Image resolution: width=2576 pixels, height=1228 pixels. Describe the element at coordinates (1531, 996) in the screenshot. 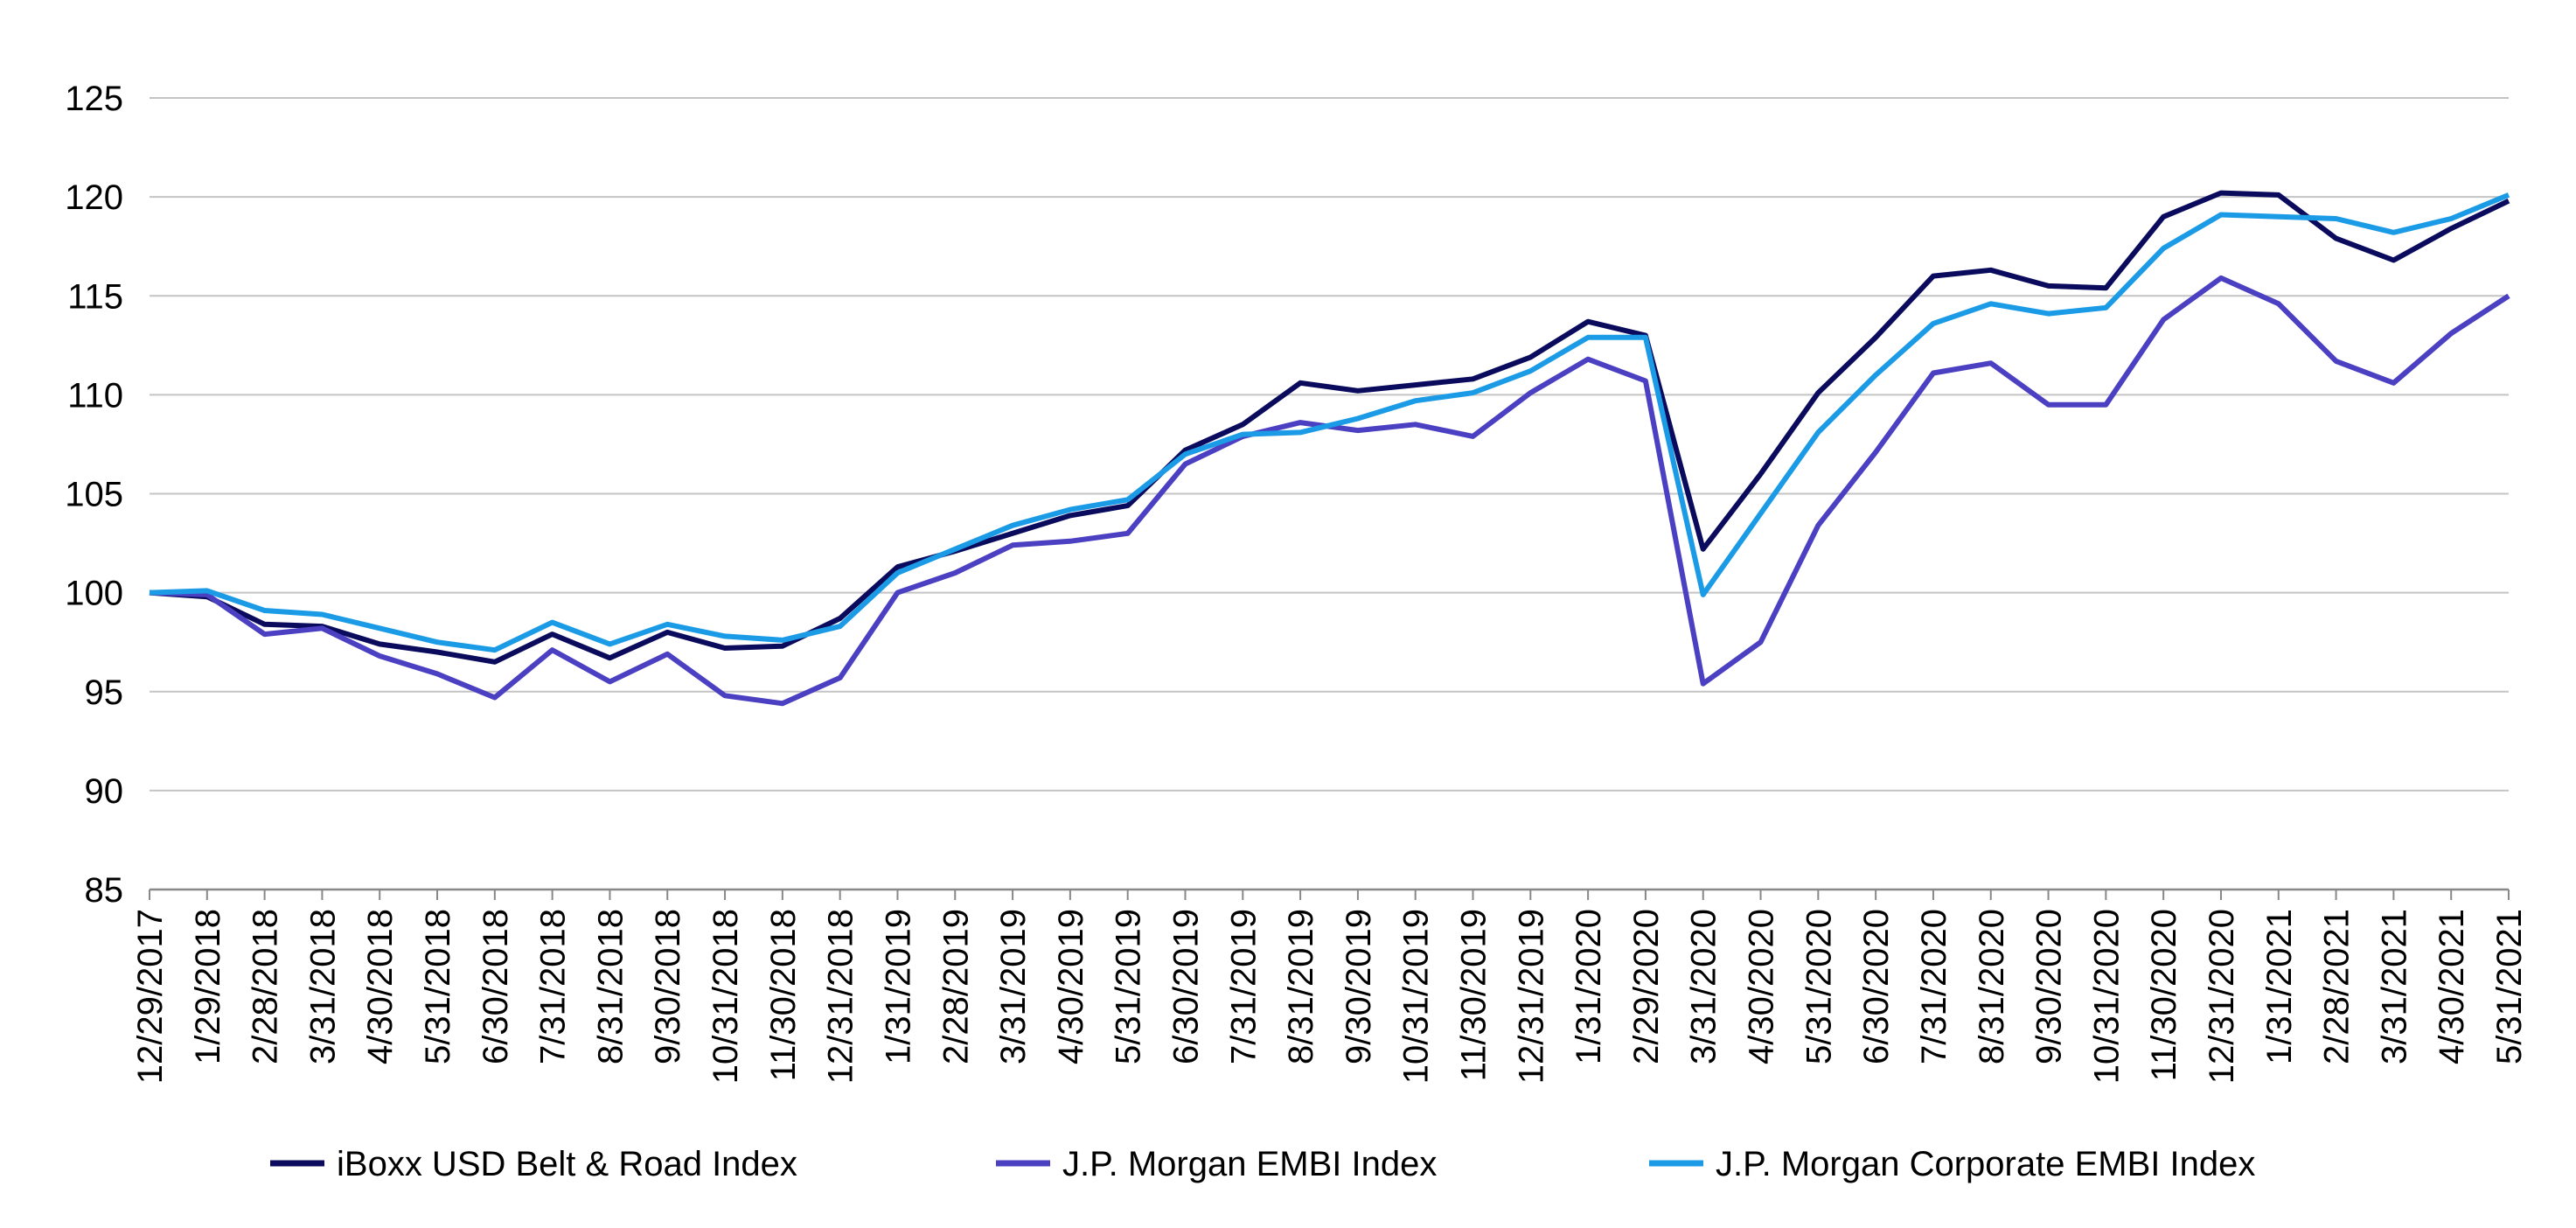

I see `x-tick-label: 12/31/2019` at that location.